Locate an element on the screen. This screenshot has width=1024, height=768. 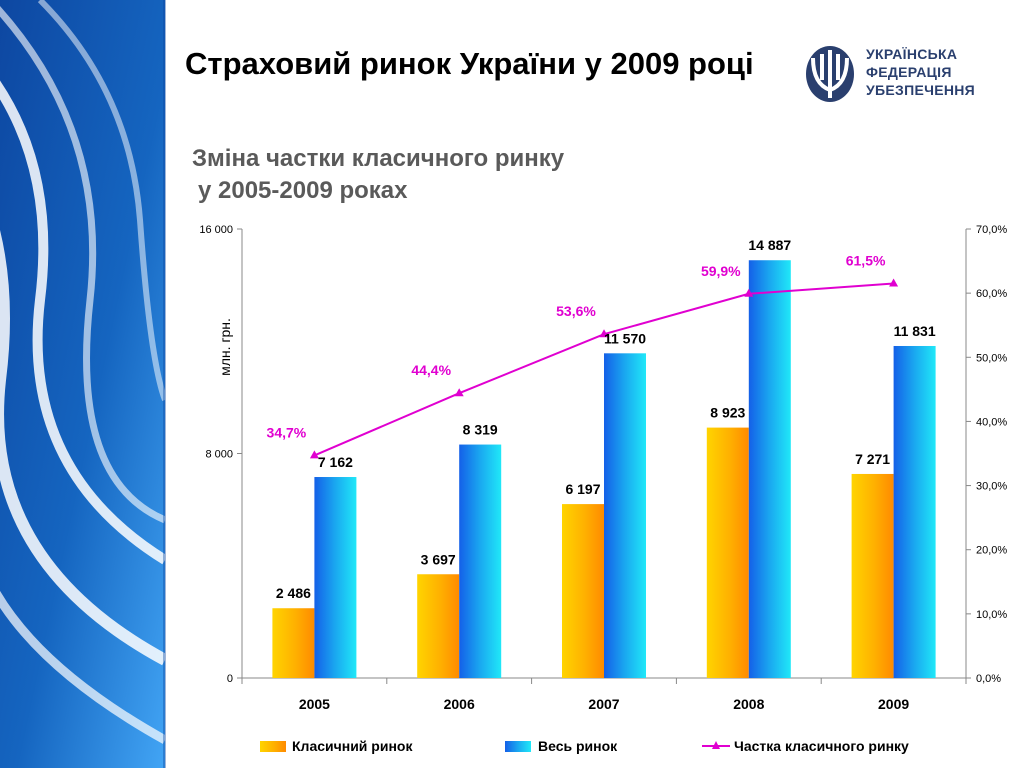
category-label: 2005 is located at coordinates (314, 704).